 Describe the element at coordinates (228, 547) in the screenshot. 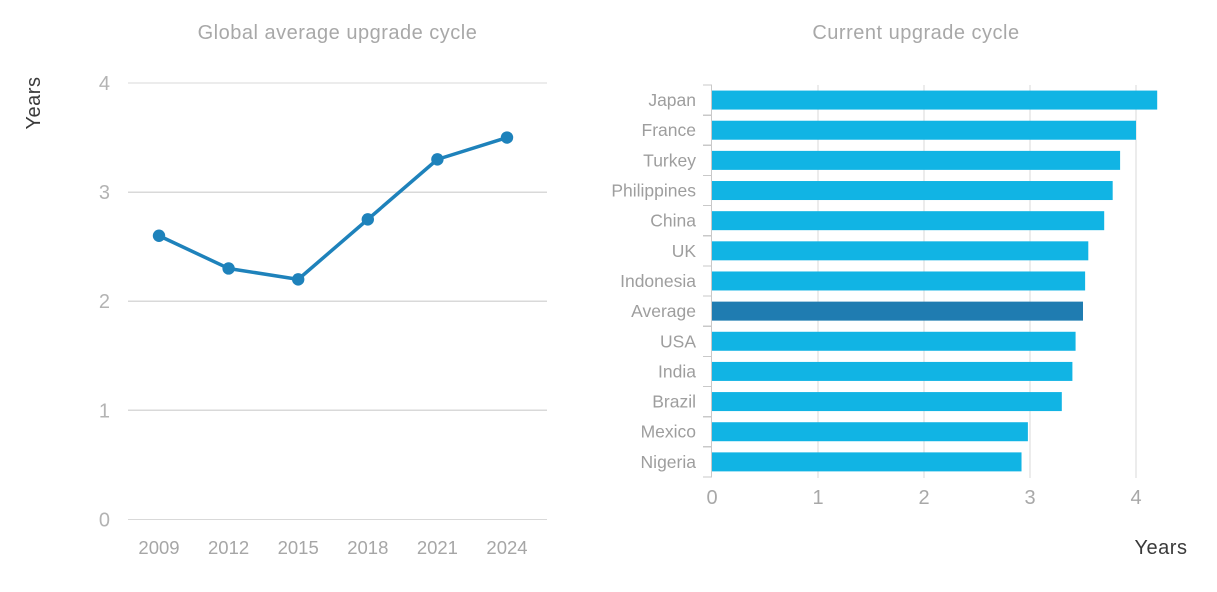

I see `x-tick-label-2012: 2012` at that location.